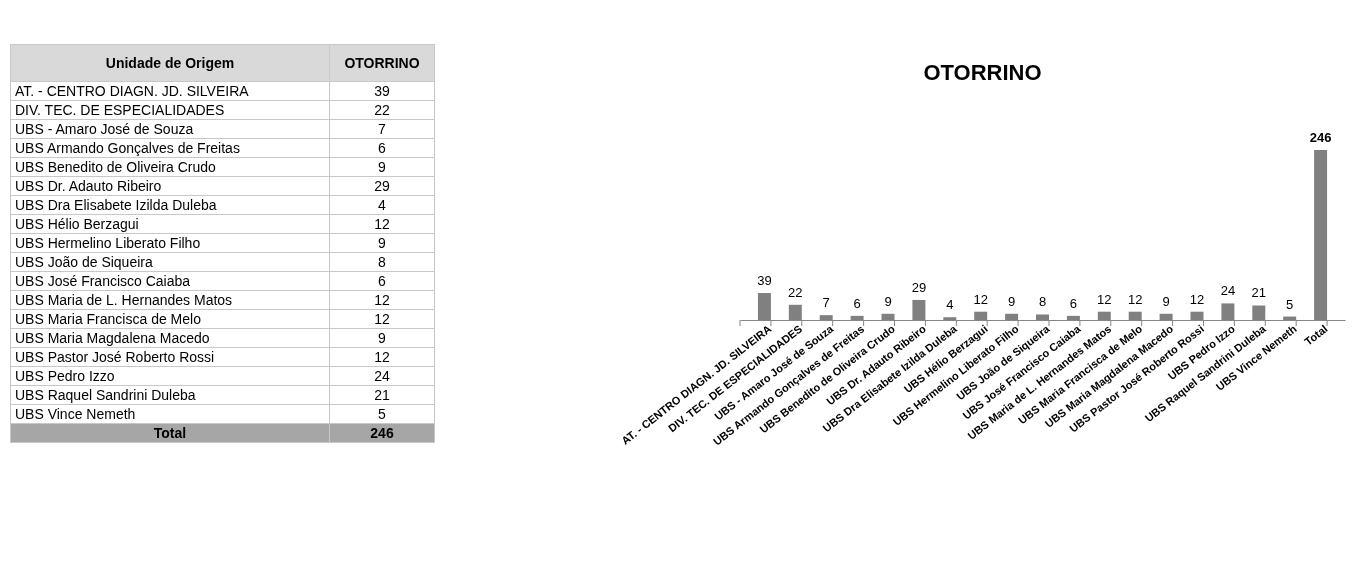 The height and width of the screenshot is (576, 1359). Describe the element at coordinates (982, 72) in the screenshot. I see `chart-title: OTORRINO` at that location.